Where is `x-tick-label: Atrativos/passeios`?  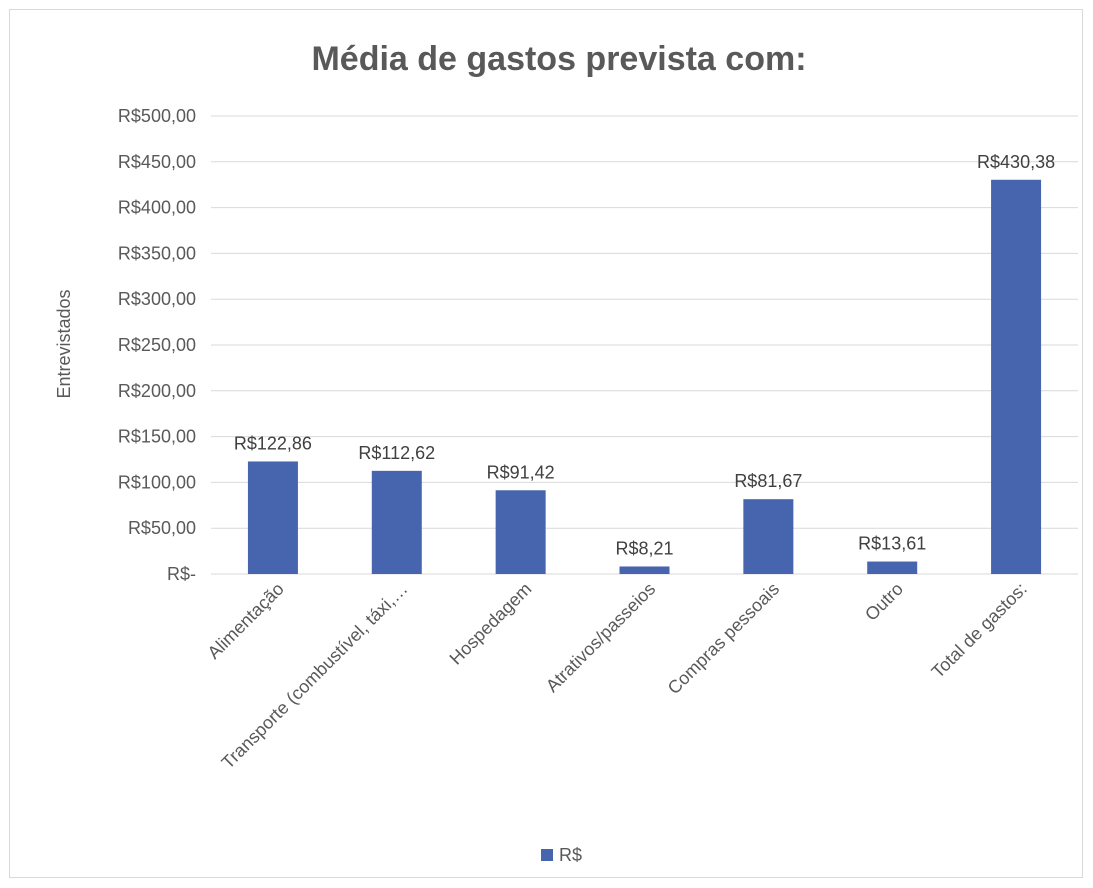 x-tick-label: Atrativos/passeios is located at coordinates (600, 637).